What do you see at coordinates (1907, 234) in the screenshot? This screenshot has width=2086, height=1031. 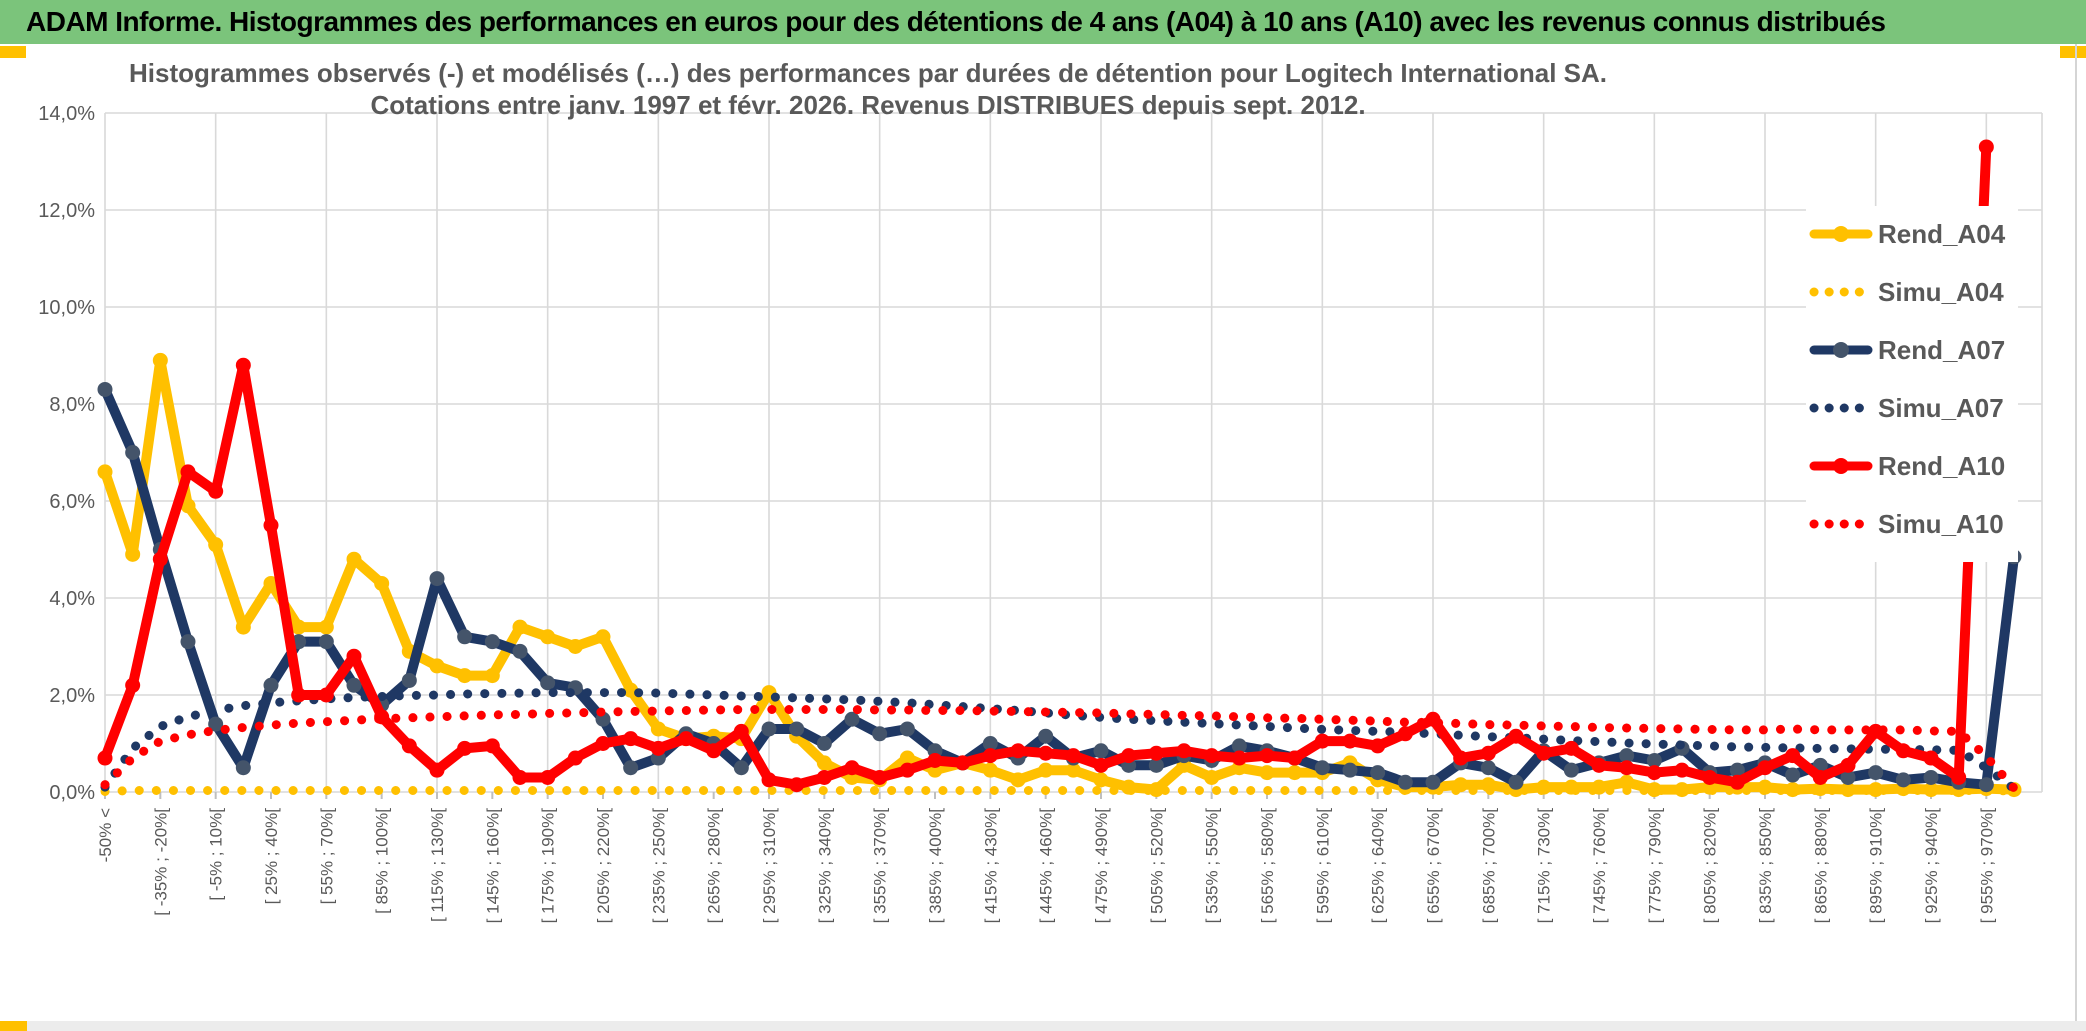 I see `legend-item-Rend_A04: Rend_A04` at bounding box center [1907, 234].